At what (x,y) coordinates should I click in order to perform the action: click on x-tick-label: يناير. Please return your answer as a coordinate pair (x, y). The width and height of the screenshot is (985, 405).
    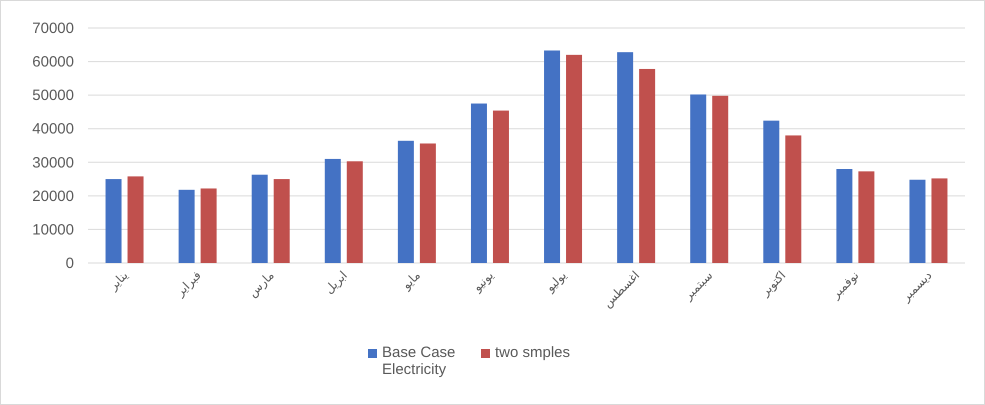
    Looking at the image, I should click on (118, 281).